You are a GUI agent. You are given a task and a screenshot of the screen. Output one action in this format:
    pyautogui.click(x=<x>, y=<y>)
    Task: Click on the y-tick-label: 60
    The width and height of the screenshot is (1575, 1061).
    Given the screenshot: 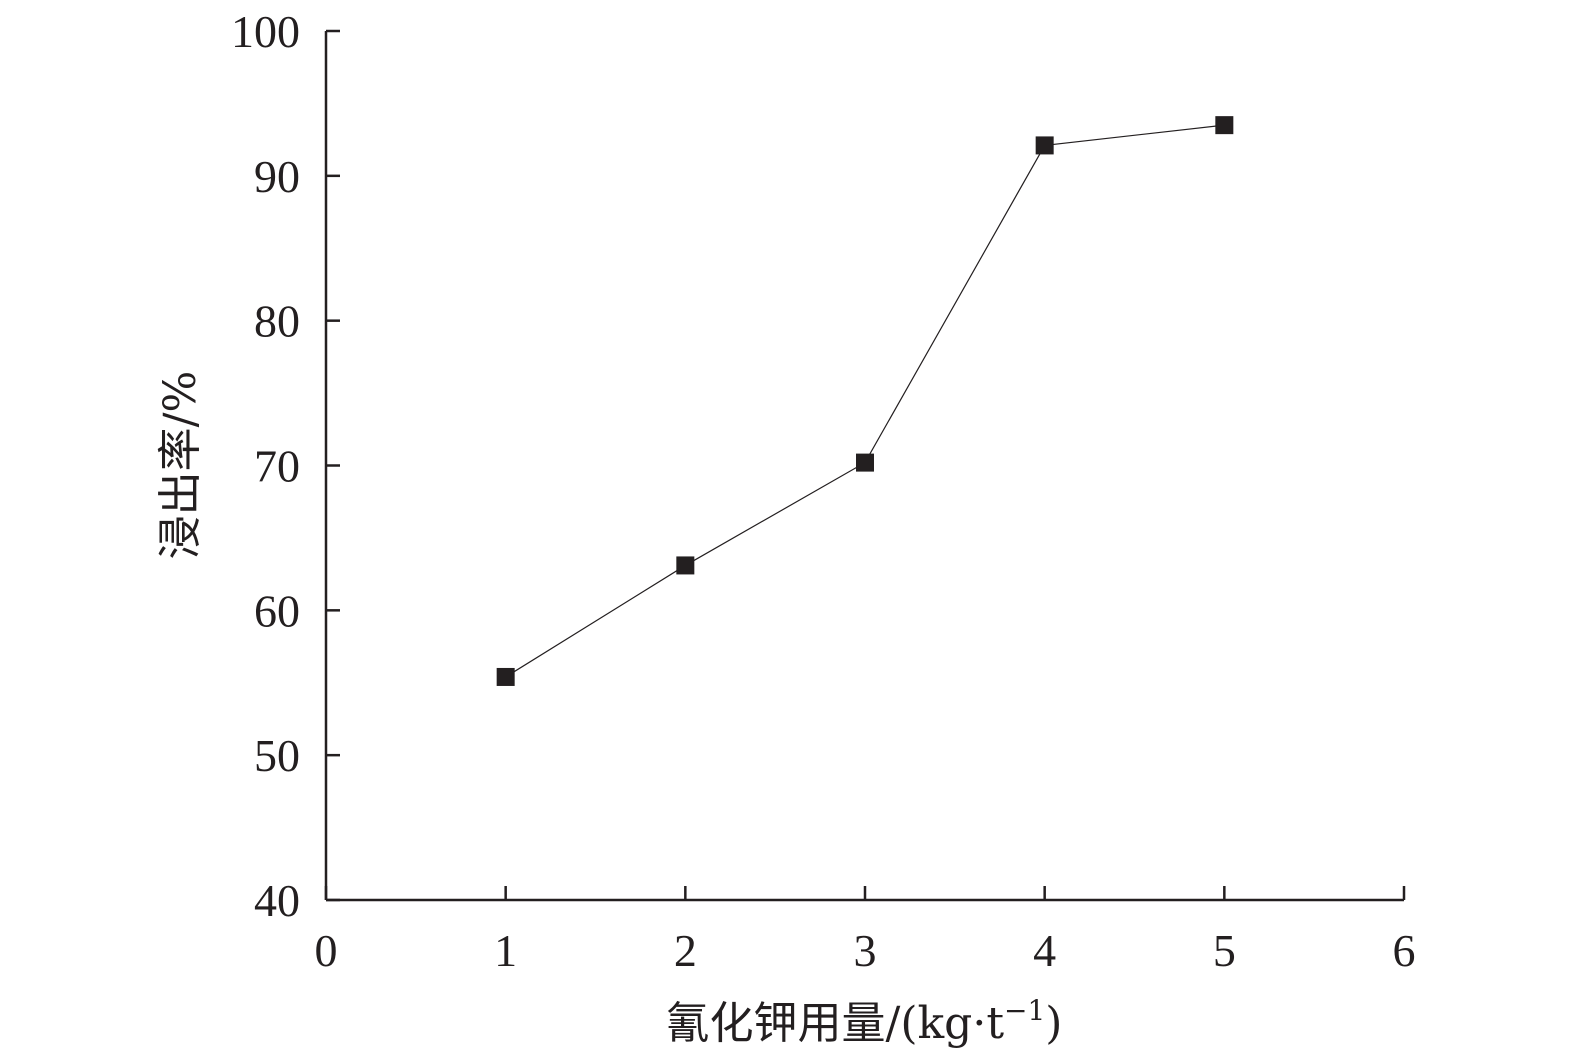 What is the action you would take?
    pyautogui.click(x=277, y=610)
    